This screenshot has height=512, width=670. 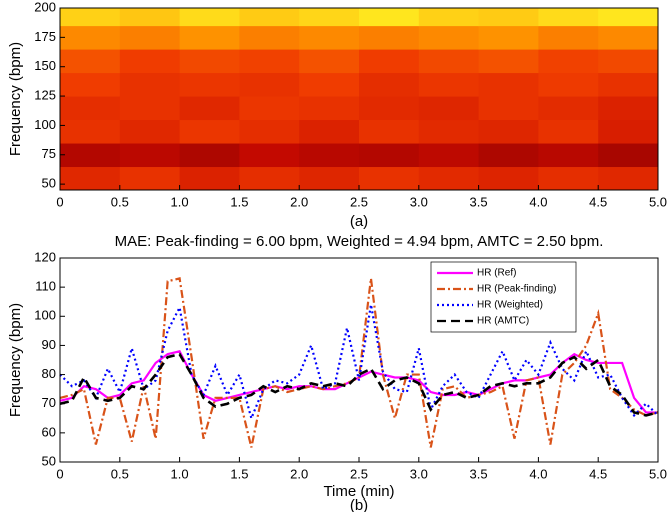 I want to click on x-axis-label: Time (min), so click(x=358, y=491).